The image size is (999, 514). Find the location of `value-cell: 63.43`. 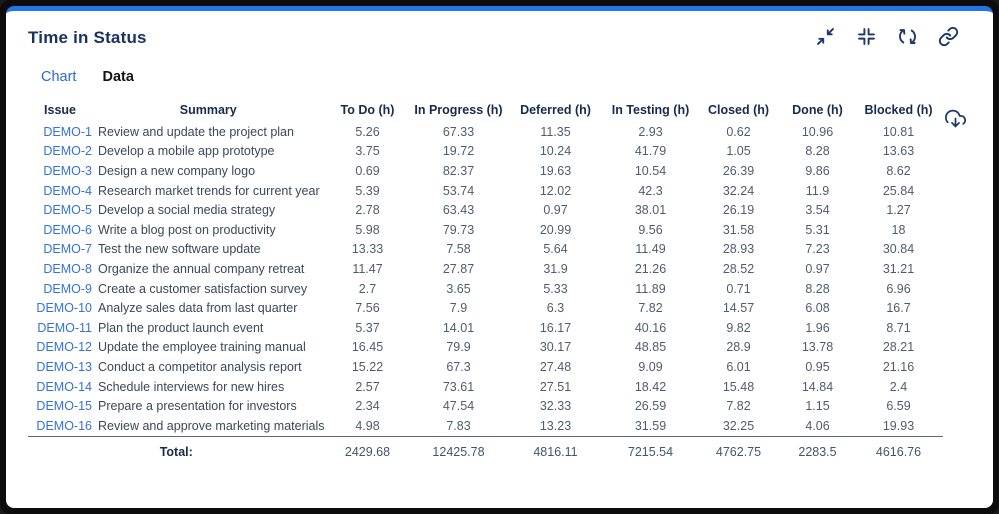

value-cell: 63.43 is located at coordinates (458, 210).